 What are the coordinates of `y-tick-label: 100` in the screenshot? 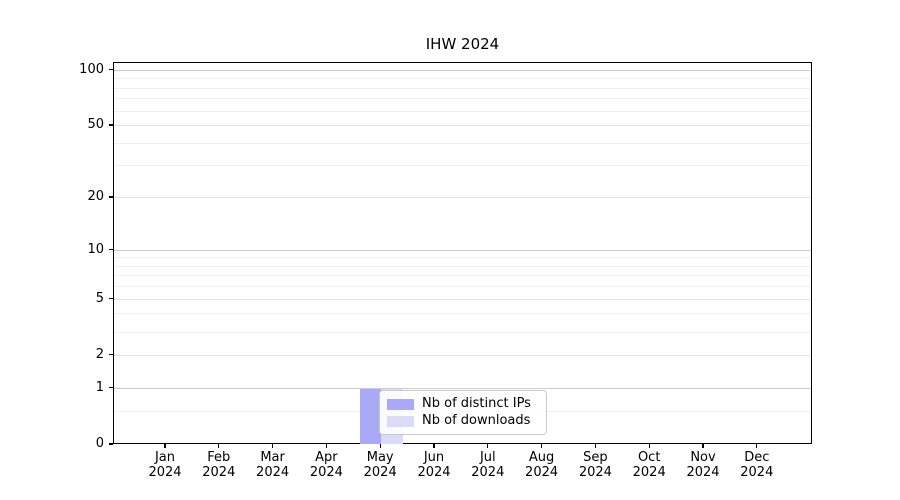 It's located at (91, 69).